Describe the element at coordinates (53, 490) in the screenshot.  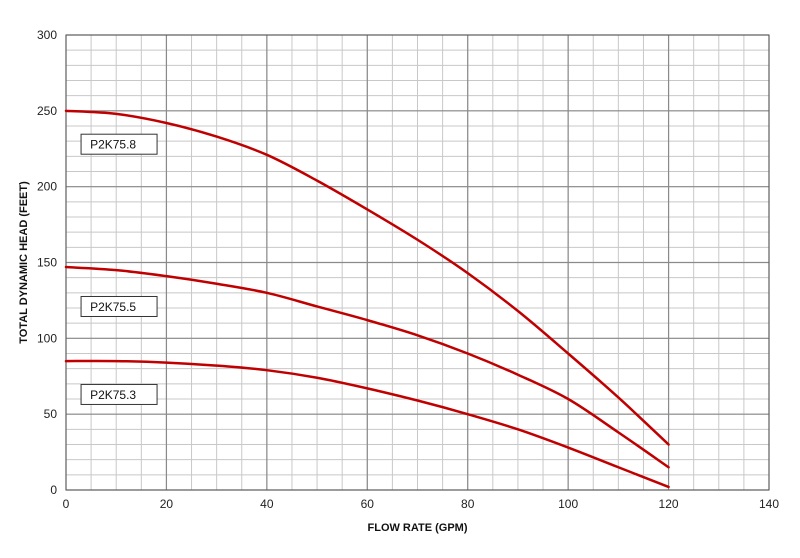
I see `y-tick-label: 0` at that location.